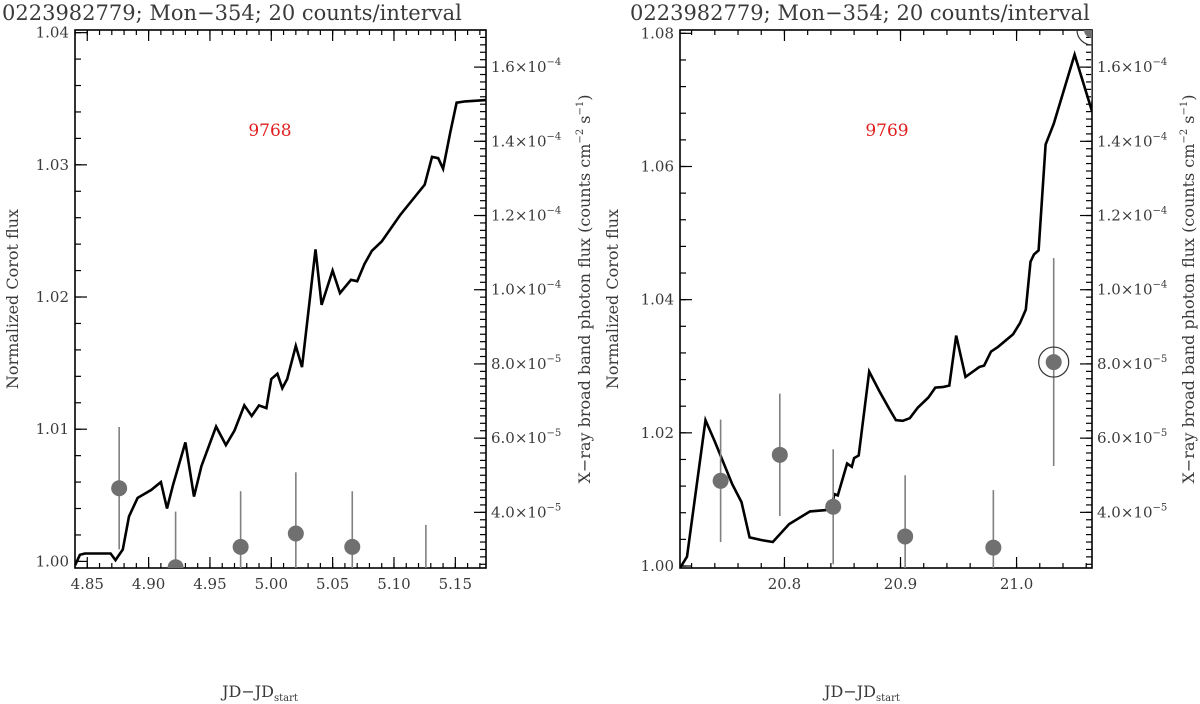 Image resolution: width=1200 pixels, height=704 pixels. Describe the element at coordinates (657, 166) in the screenshot. I see `y-left-tick-label: 1.06` at that location.